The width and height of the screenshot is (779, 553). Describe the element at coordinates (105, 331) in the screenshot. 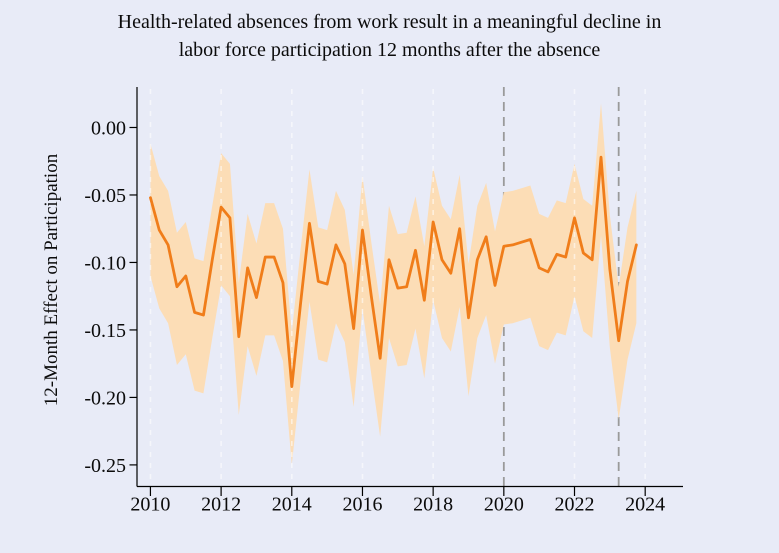

I see `y-tick-label: -0.15` at that location.